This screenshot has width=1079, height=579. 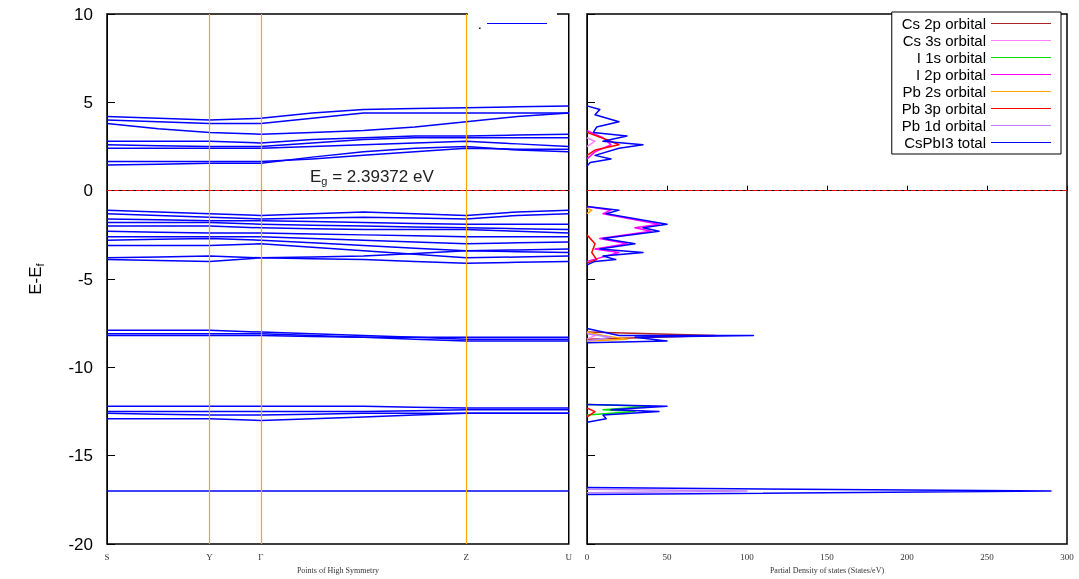 What do you see at coordinates (587, 556) in the screenshot?
I see `x-tick-label: 0` at bounding box center [587, 556].